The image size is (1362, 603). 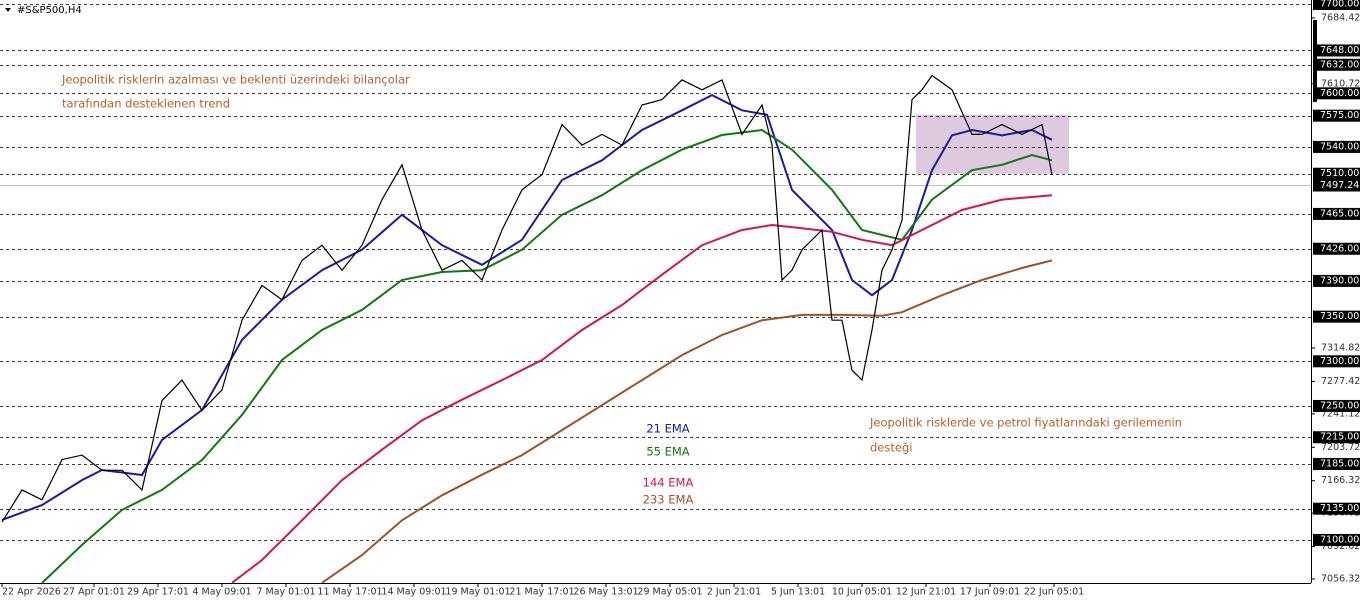 What do you see at coordinates (1340, 83) in the screenshot?
I see `y-tick-label: 7610.72` at bounding box center [1340, 83].